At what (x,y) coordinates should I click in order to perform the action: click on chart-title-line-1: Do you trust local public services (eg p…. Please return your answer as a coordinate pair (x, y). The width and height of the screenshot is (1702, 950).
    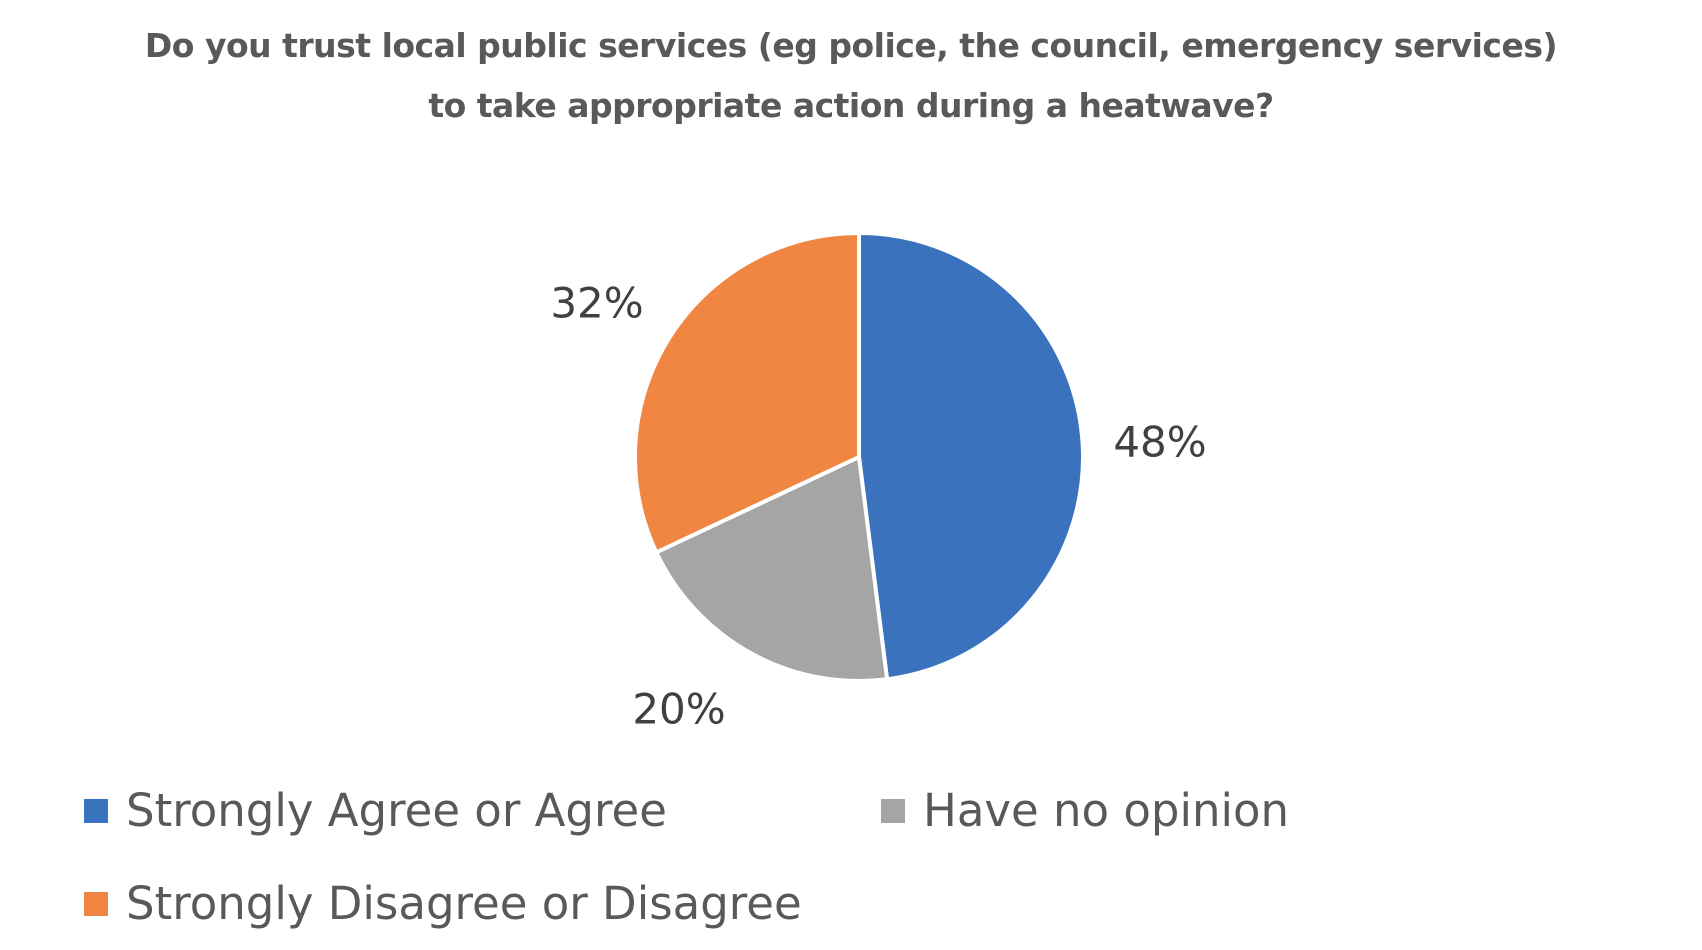
    Looking at the image, I should click on (851, 45).